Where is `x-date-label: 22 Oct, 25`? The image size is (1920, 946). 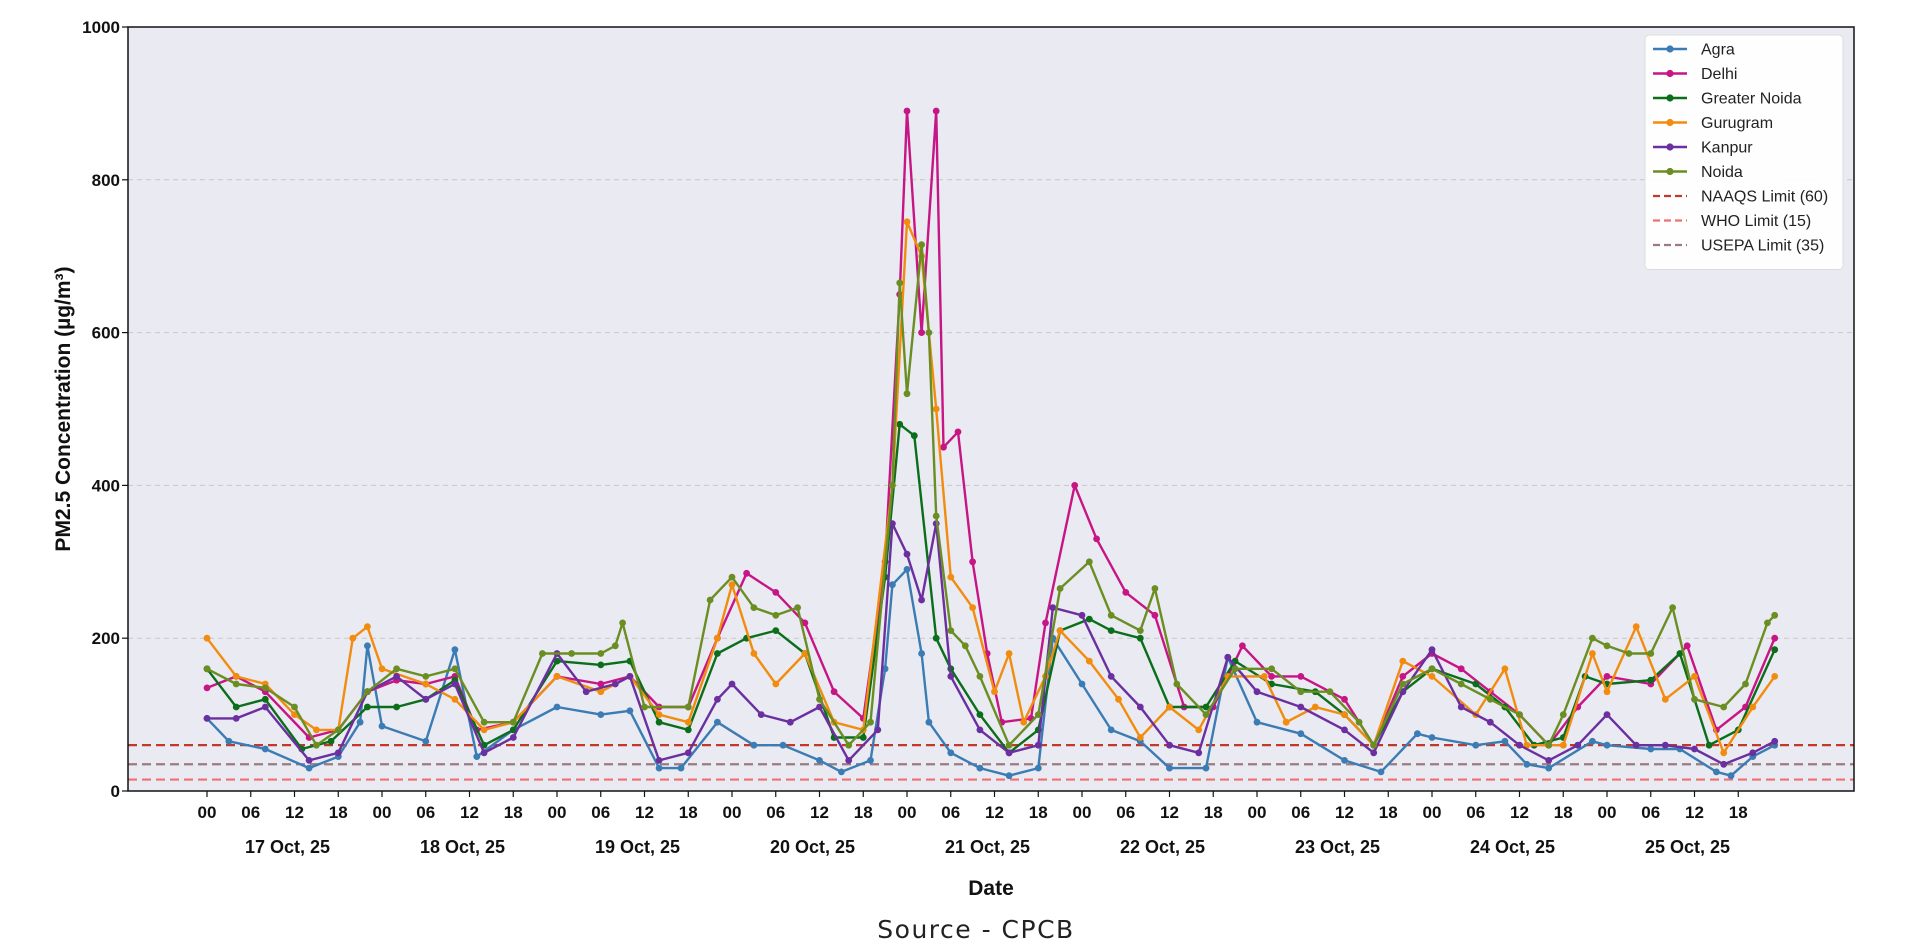
x-date-label: 22 Oct, 25 is located at coordinates (1162, 847).